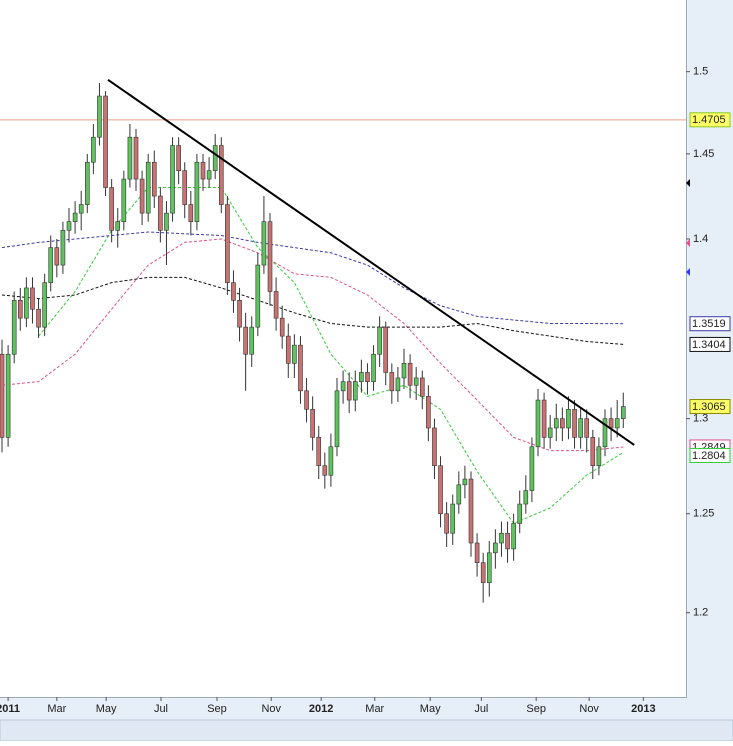 The width and height of the screenshot is (733, 746). I want to click on price-label: 1.3519, so click(709, 324).